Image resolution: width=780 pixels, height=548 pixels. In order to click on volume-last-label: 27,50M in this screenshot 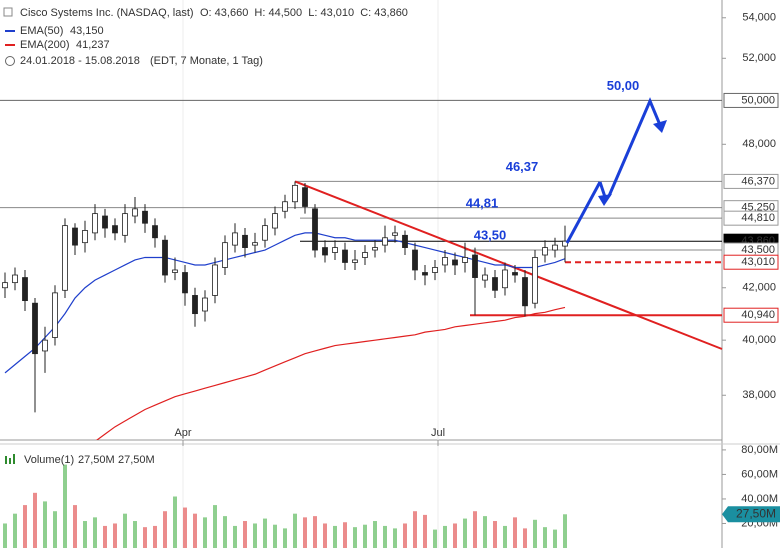, I will do `click(756, 513)`.